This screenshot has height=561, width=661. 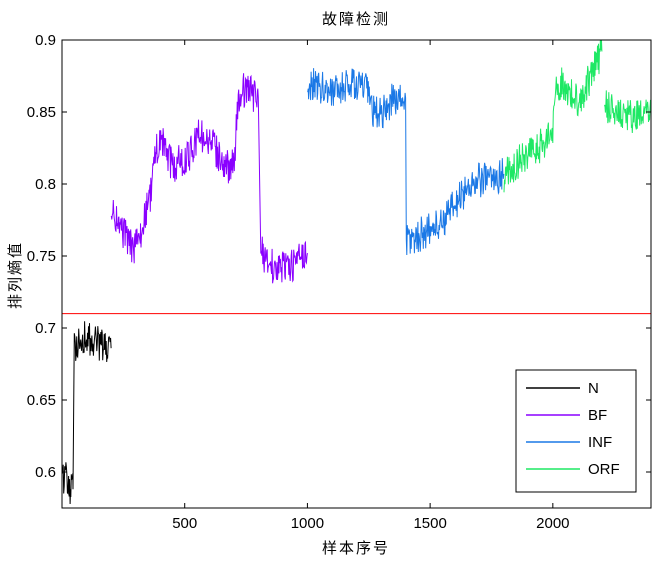 I want to click on y-axis-label: 排列熵值, so click(x=15, y=275).